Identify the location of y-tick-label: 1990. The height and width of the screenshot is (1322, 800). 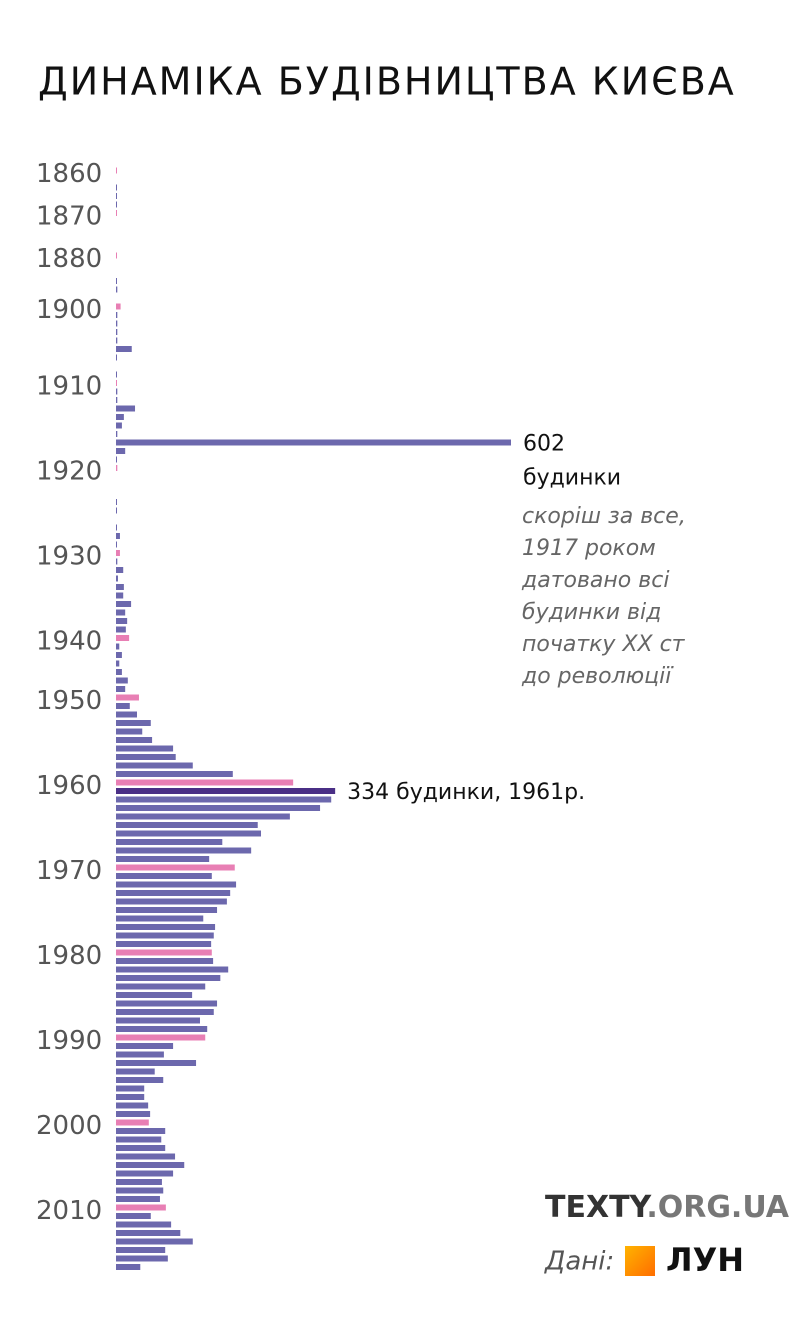
(69, 1041).